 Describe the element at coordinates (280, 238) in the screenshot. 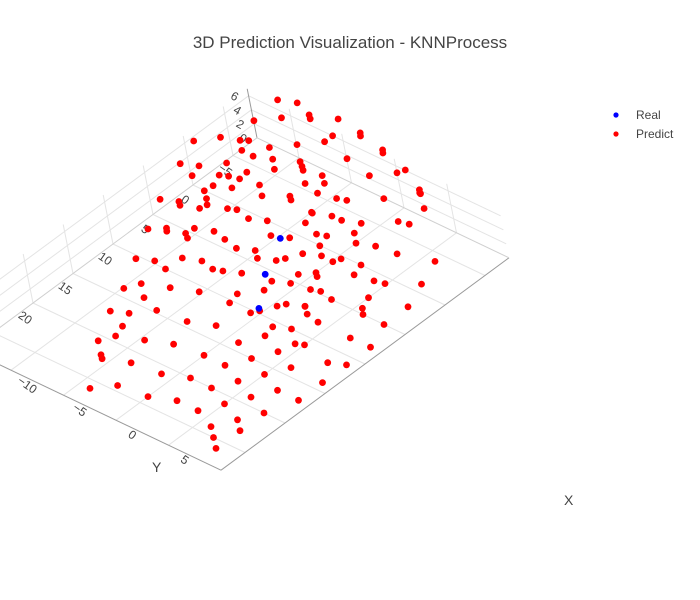

I see `point-real` at that location.